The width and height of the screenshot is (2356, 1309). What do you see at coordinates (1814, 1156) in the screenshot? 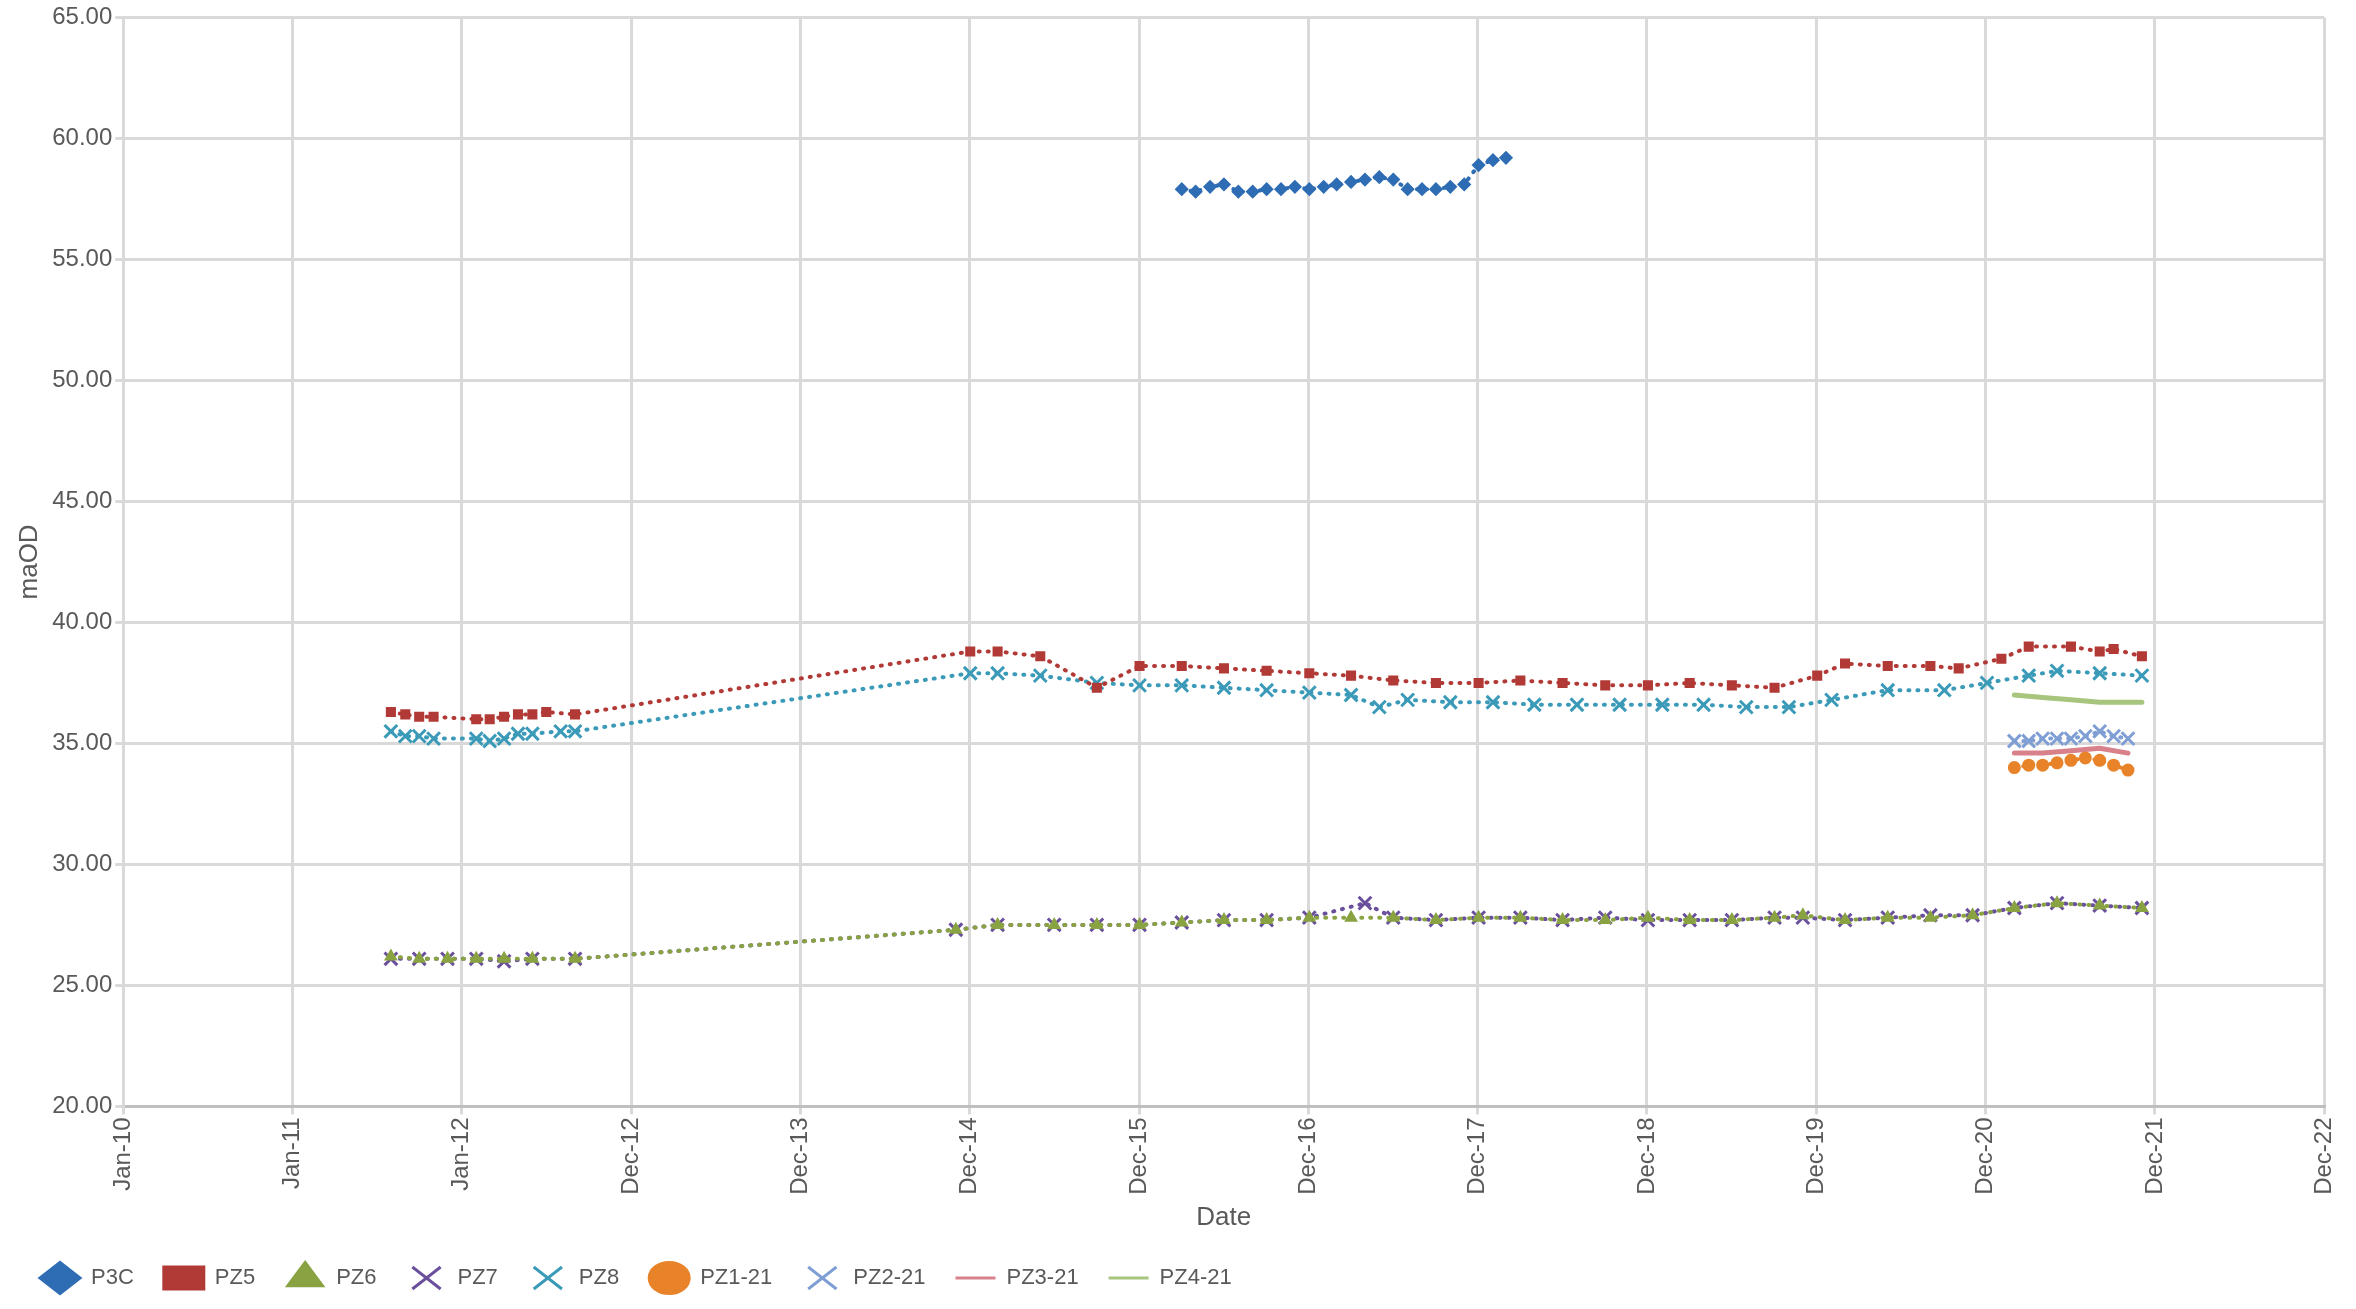
I see `x-tick-label: Dec-19` at bounding box center [1814, 1156].